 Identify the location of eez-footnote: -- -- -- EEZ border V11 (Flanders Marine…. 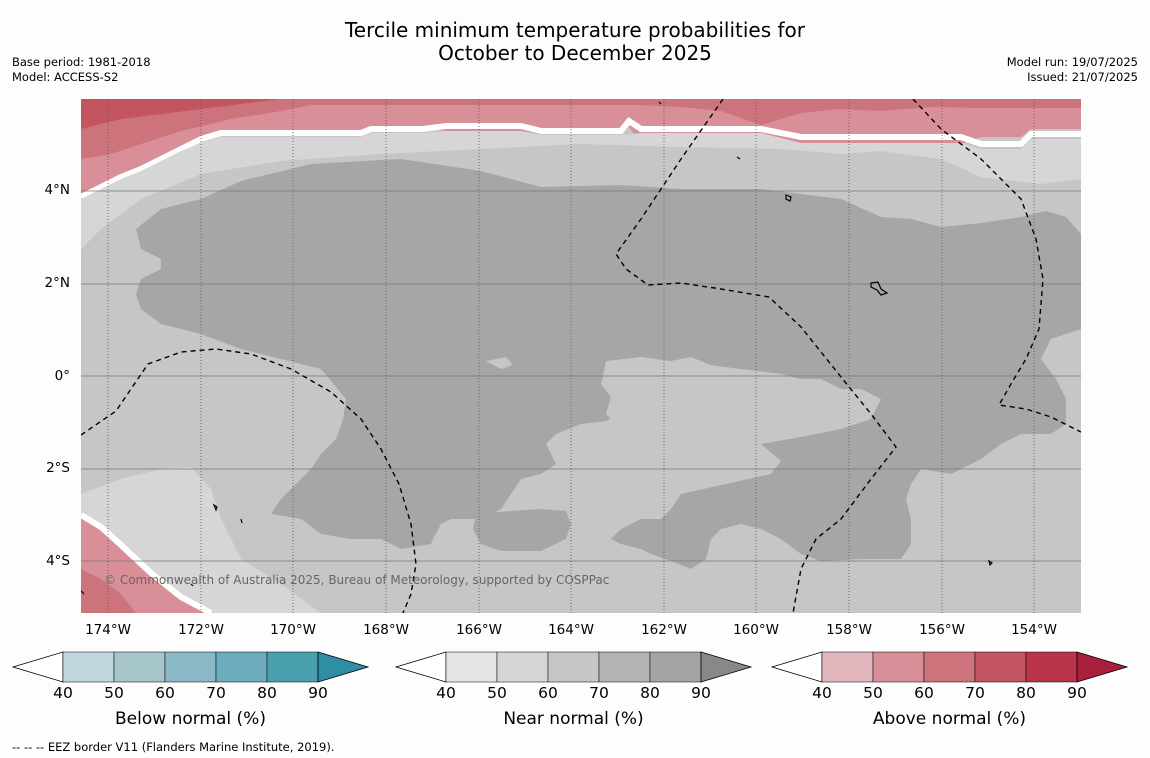
(173, 747).